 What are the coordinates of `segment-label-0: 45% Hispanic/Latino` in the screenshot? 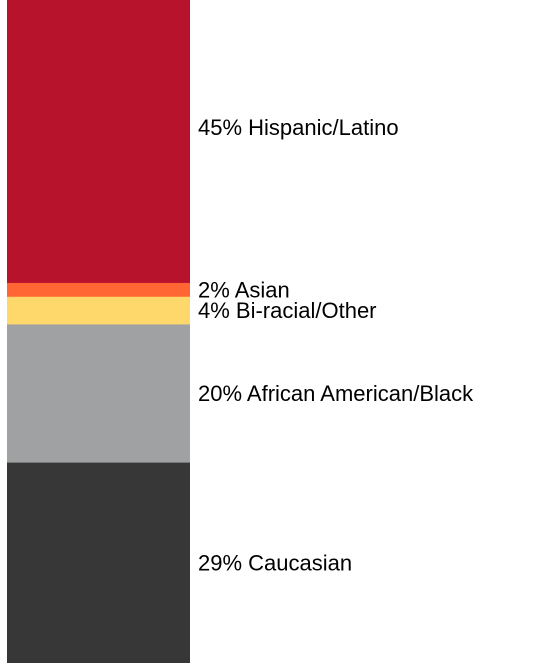 It's located at (298, 127).